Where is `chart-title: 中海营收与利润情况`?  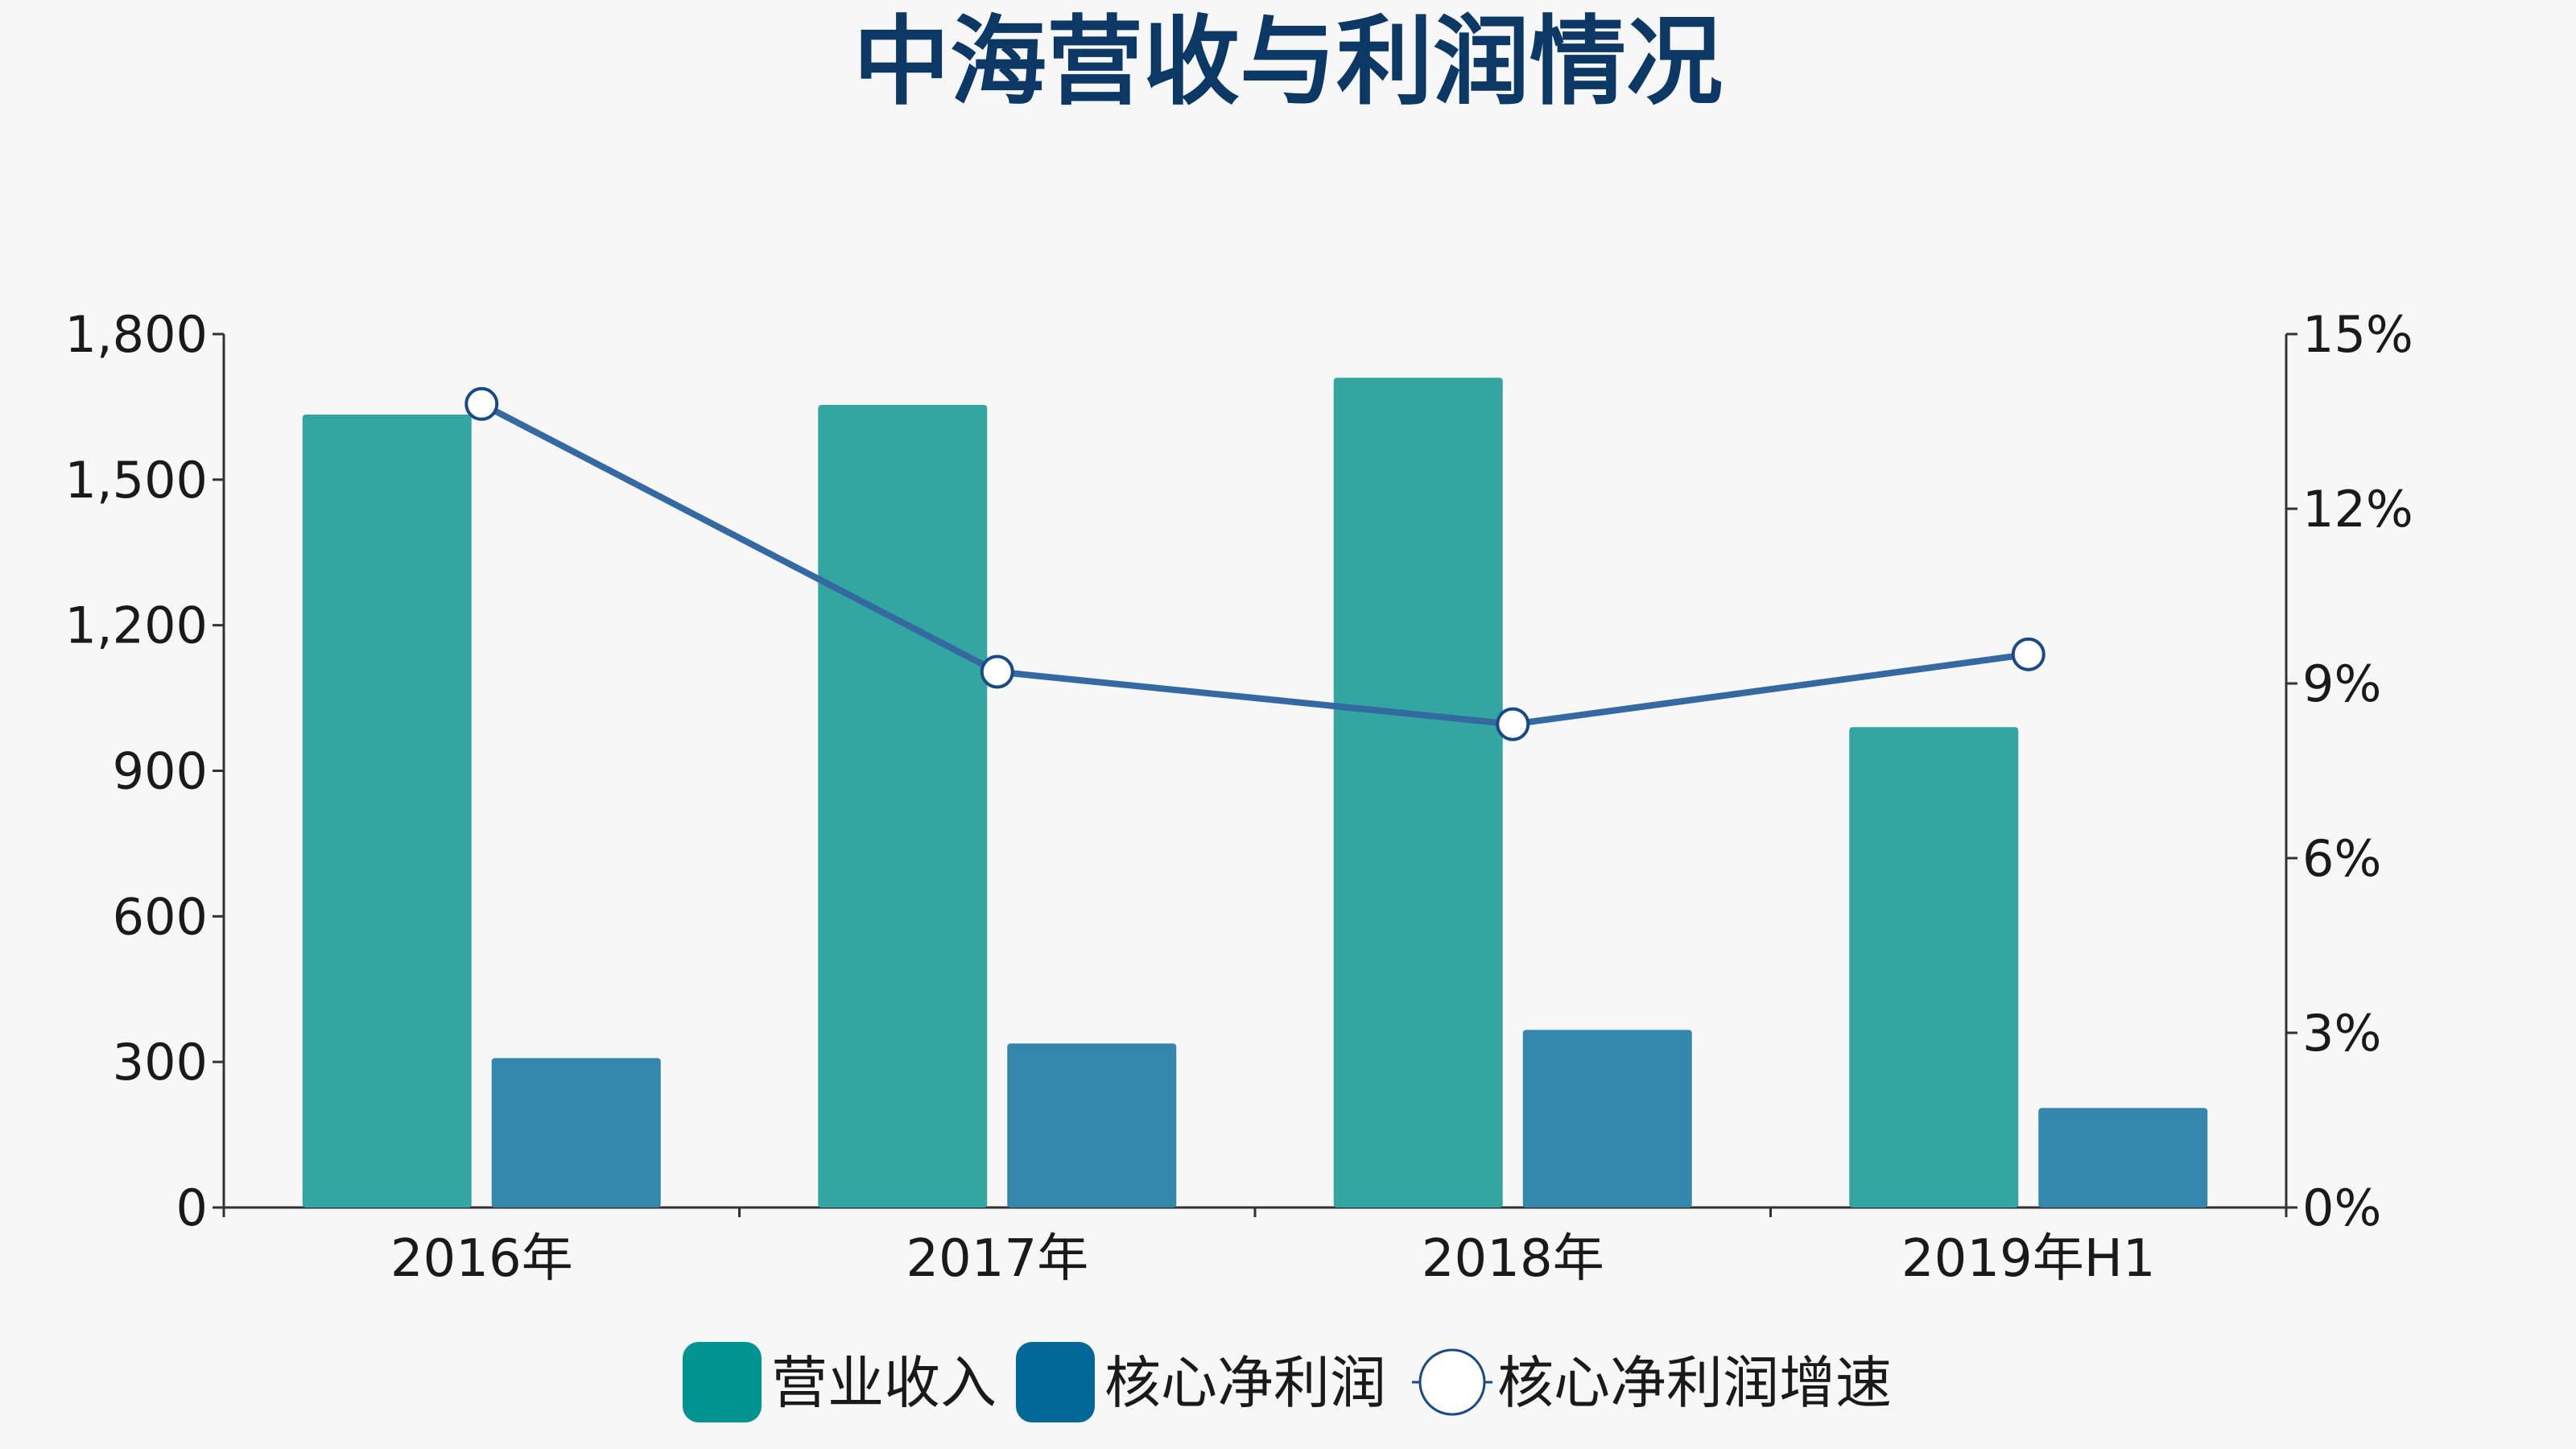
chart-title: 中海营收与利润情况 is located at coordinates (1288, 62).